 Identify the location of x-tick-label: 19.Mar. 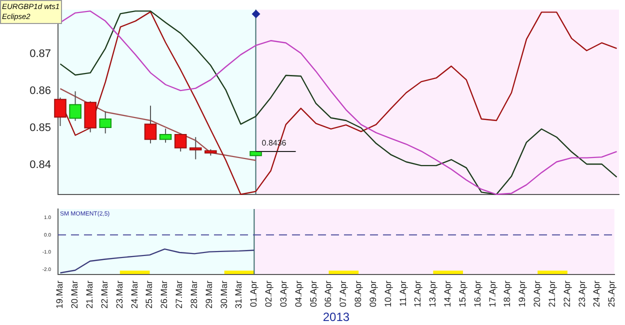
(59, 294).